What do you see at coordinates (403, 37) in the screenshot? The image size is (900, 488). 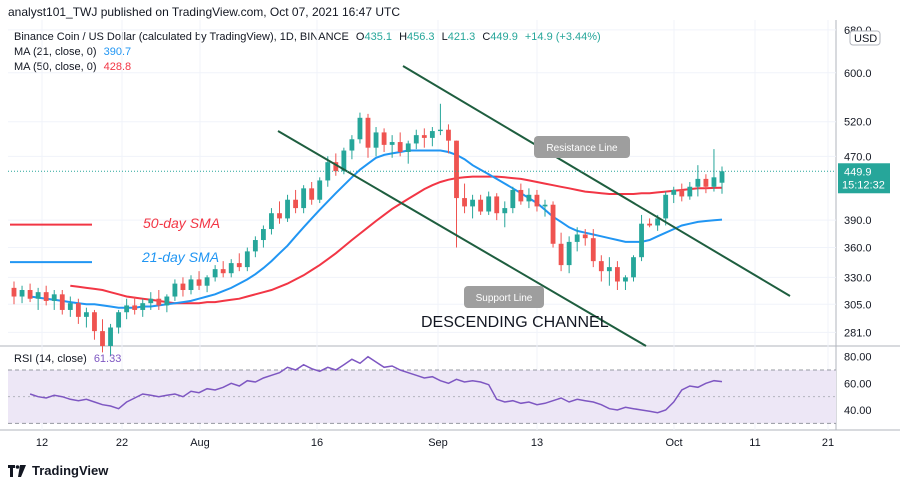 I see `ohlc-high-label: H` at bounding box center [403, 37].